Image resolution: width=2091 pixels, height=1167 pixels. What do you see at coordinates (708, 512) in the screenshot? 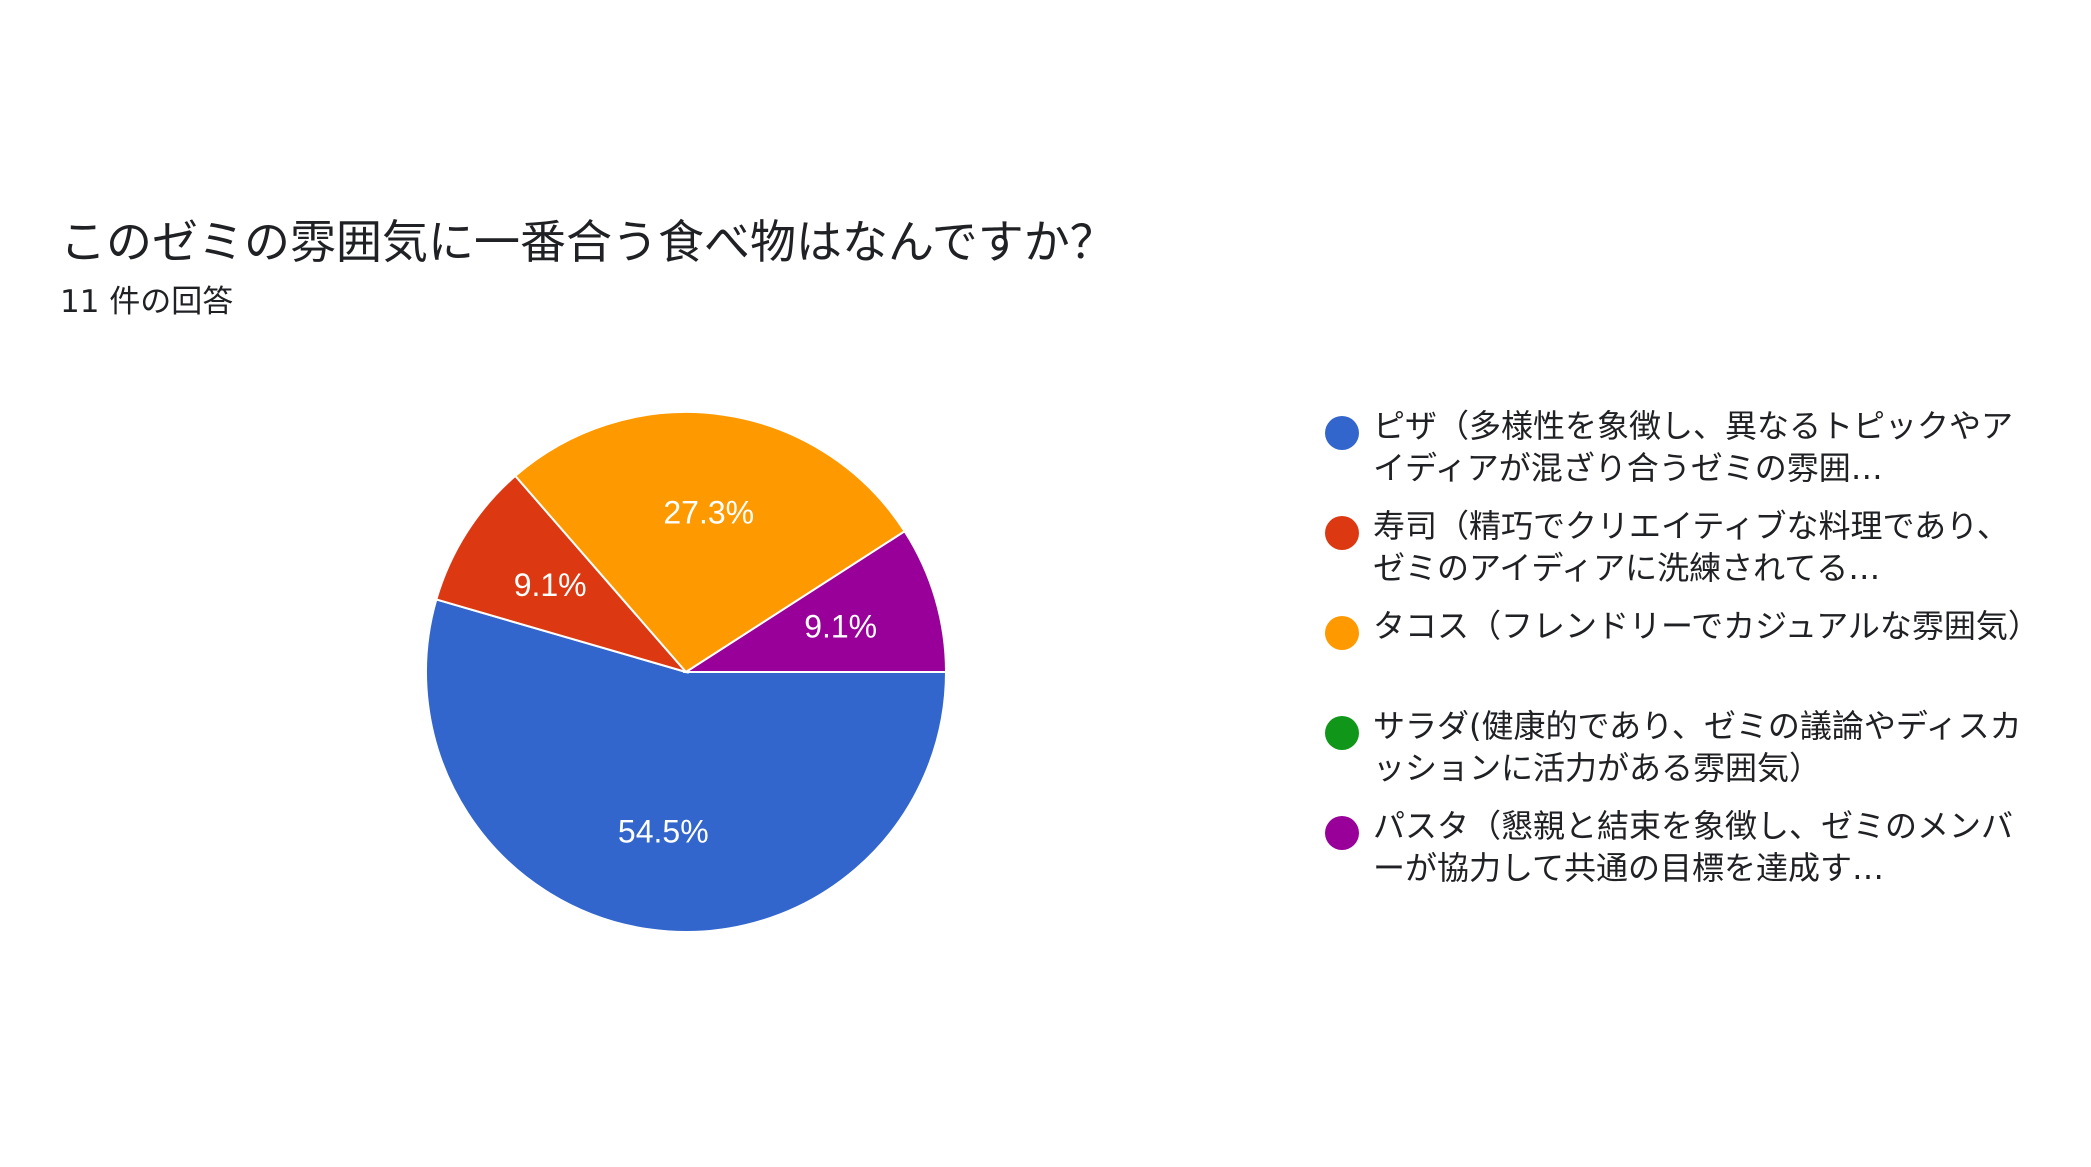
I see `pie-slice-label-2: 27.3%` at bounding box center [708, 512].